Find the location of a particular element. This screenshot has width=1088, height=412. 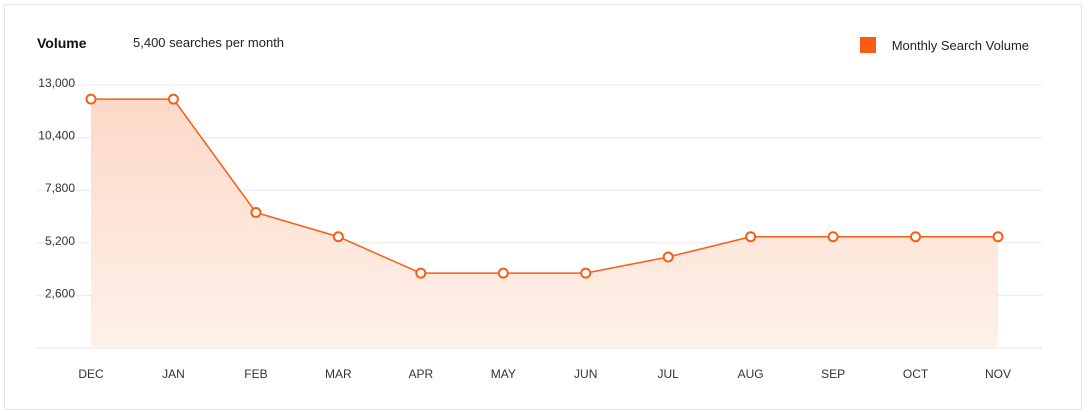

data-point-jun is located at coordinates (586, 273).